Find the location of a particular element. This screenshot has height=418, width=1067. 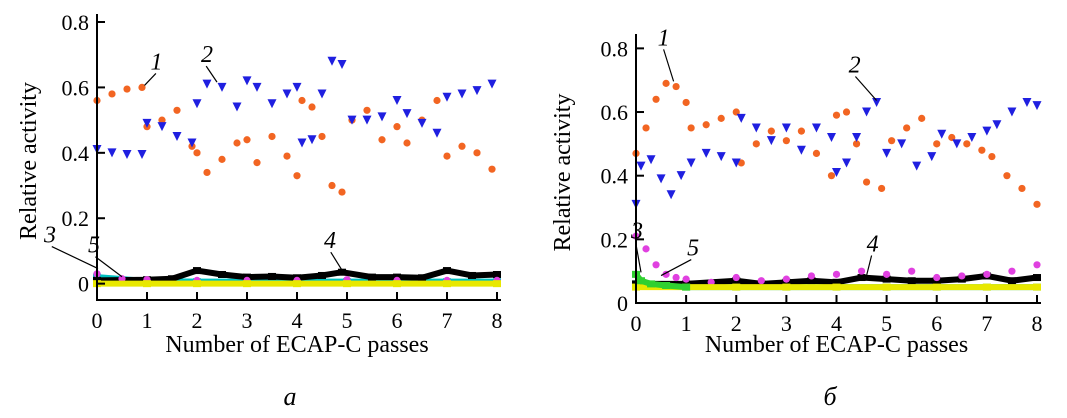

x-tick-label: 3 is located at coordinates (247, 320).